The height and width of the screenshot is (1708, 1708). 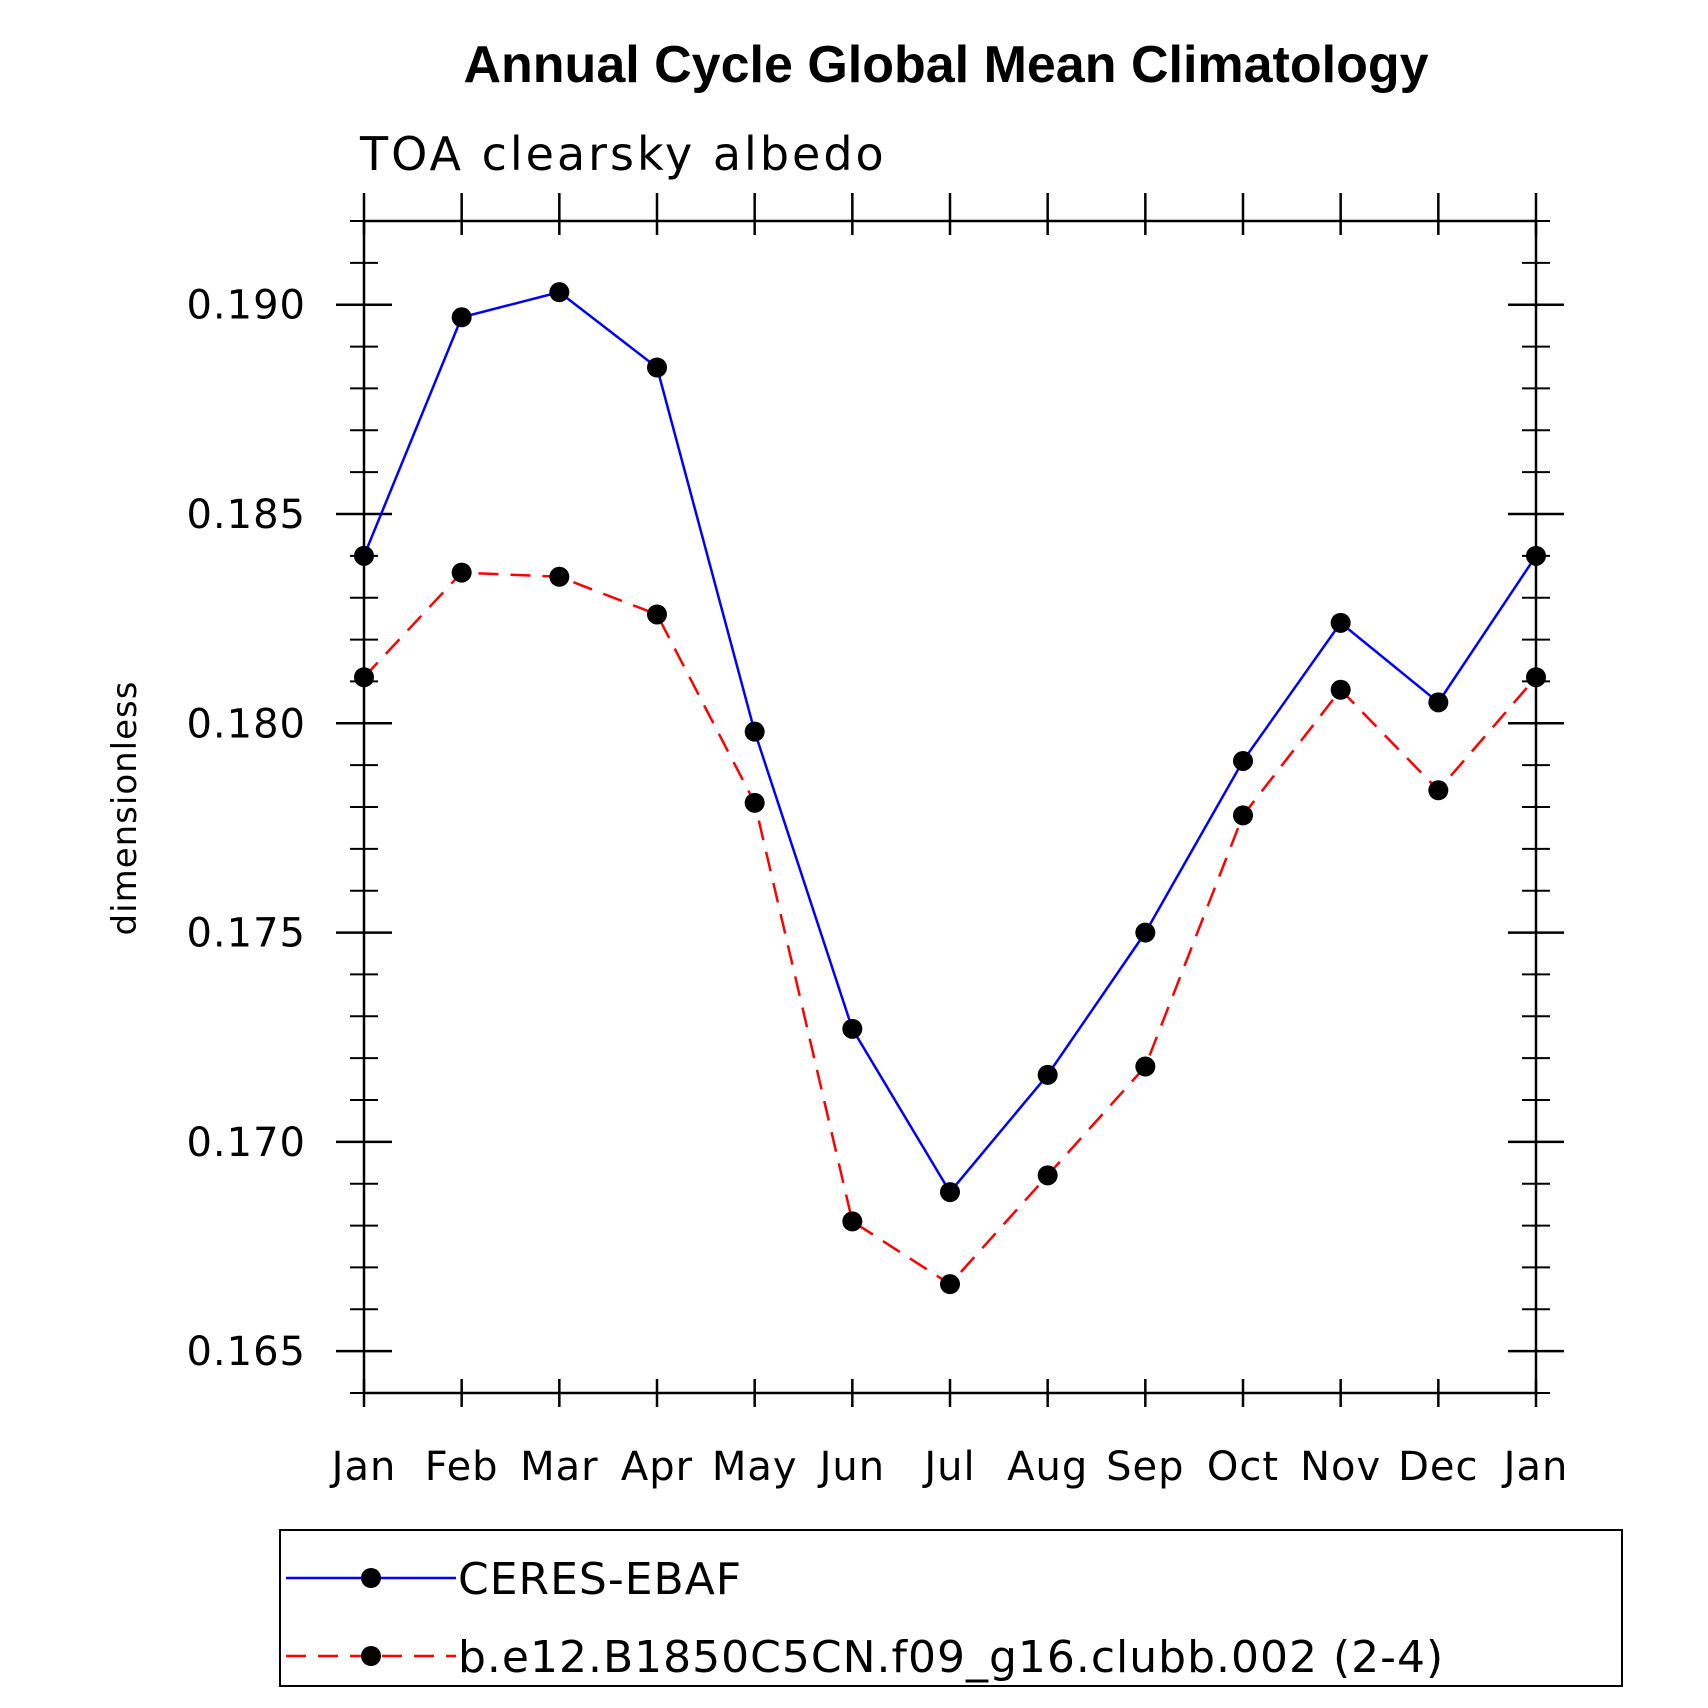 What do you see at coordinates (246, 306) in the screenshot?
I see `y-tick-label: 0.190` at bounding box center [246, 306].